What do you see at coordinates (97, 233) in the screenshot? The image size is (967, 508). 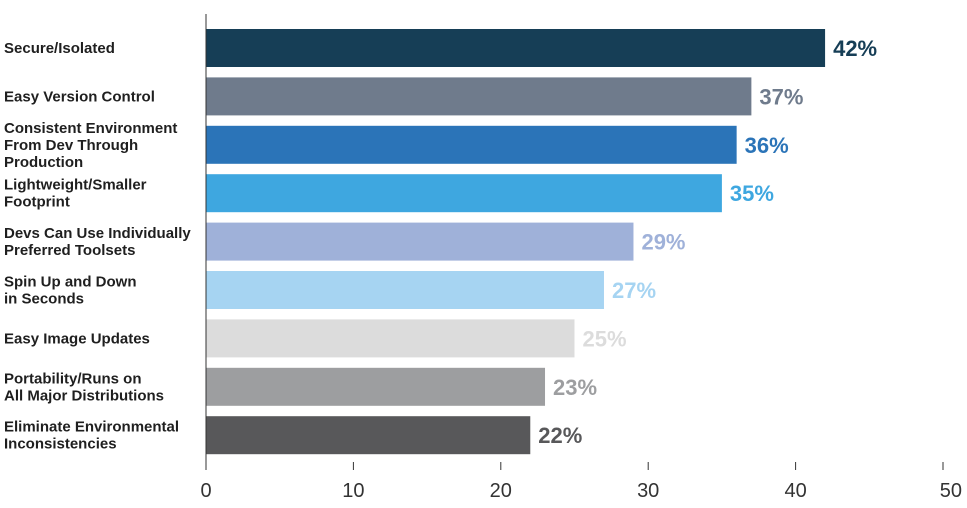 I see `category-label-4-line-0: Devs Can Use Individually` at bounding box center [97, 233].